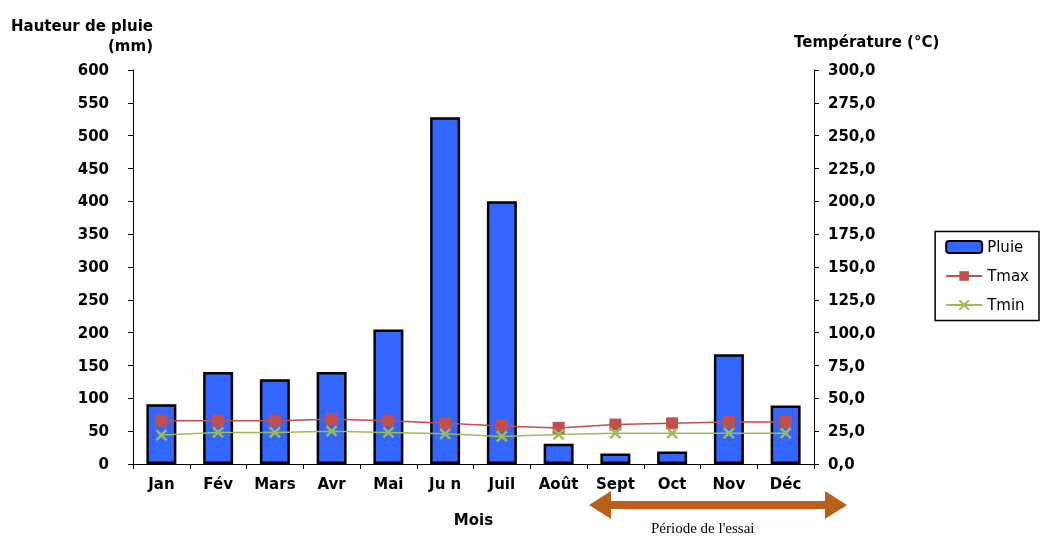 The image size is (1061, 552). What do you see at coordinates (93, 332) in the screenshot?
I see `y-tick-label: 200` at bounding box center [93, 332].